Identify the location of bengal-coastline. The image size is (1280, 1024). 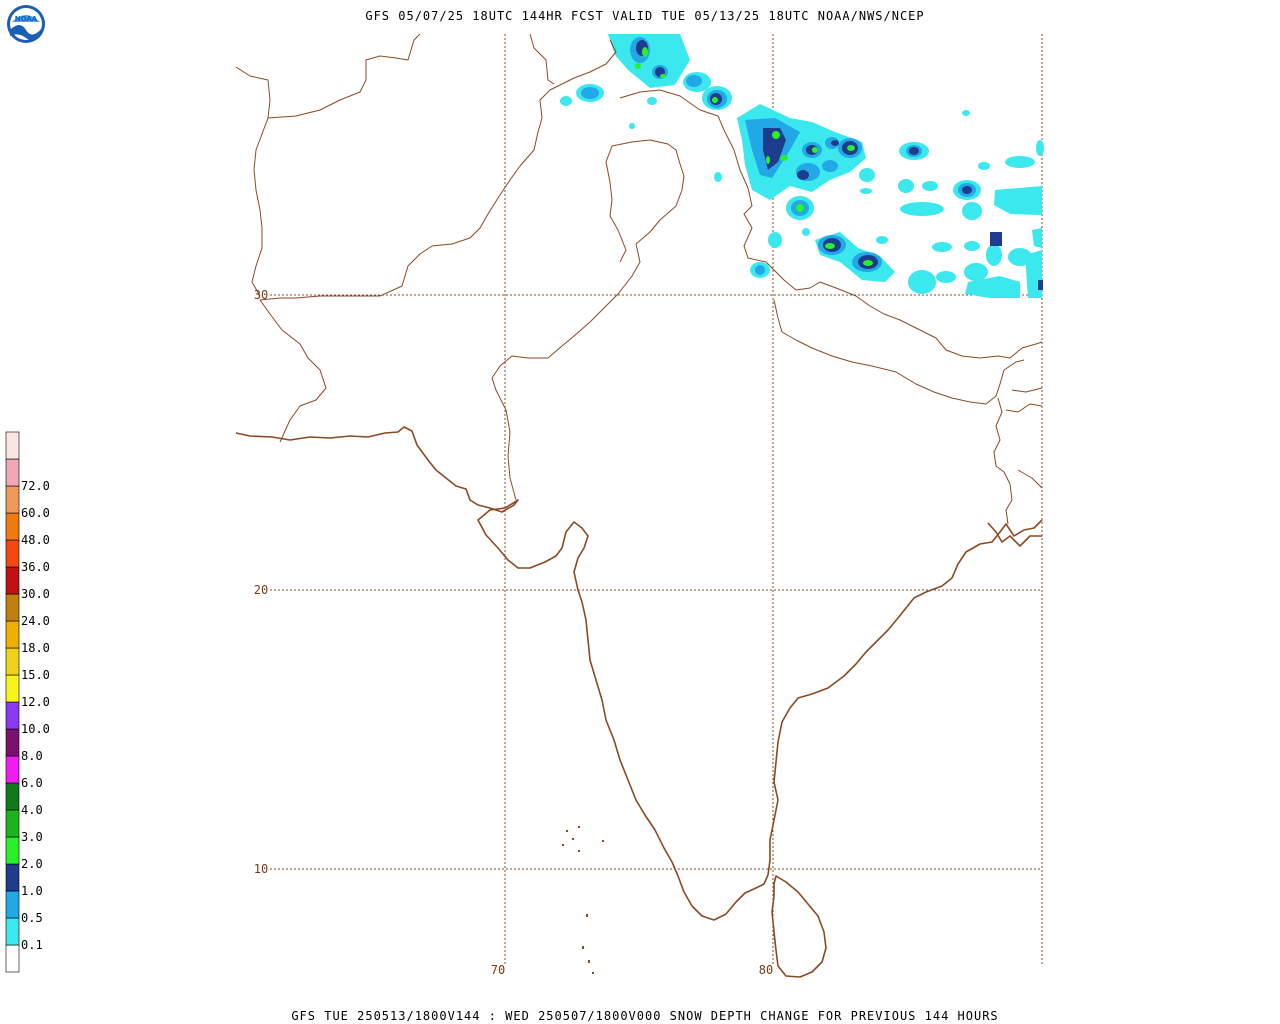
(1014, 534).